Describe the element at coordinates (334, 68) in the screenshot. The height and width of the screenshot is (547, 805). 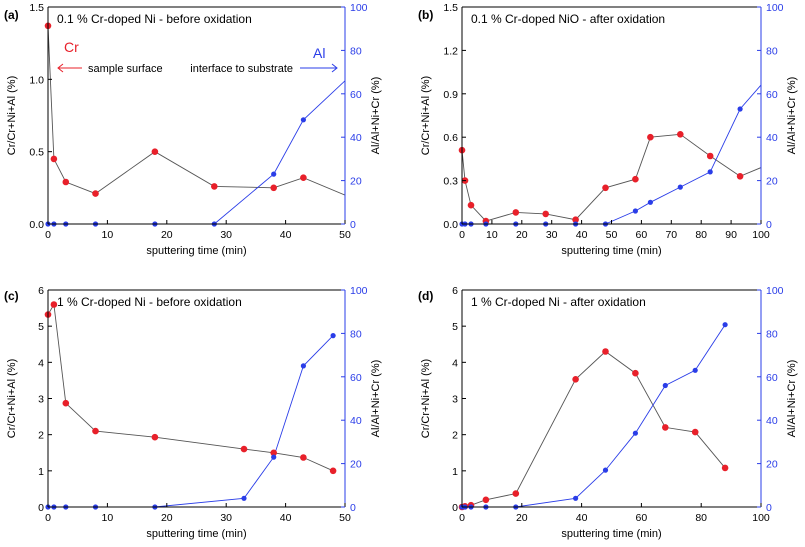
I see `annotation-al-arrowhead` at that location.